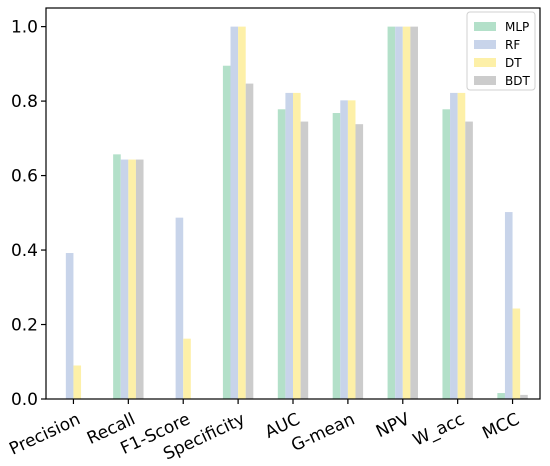  Describe the element at coordinates (393, 425) in the screenshot. I see `x-tick-label-npv: NPV` at that location.